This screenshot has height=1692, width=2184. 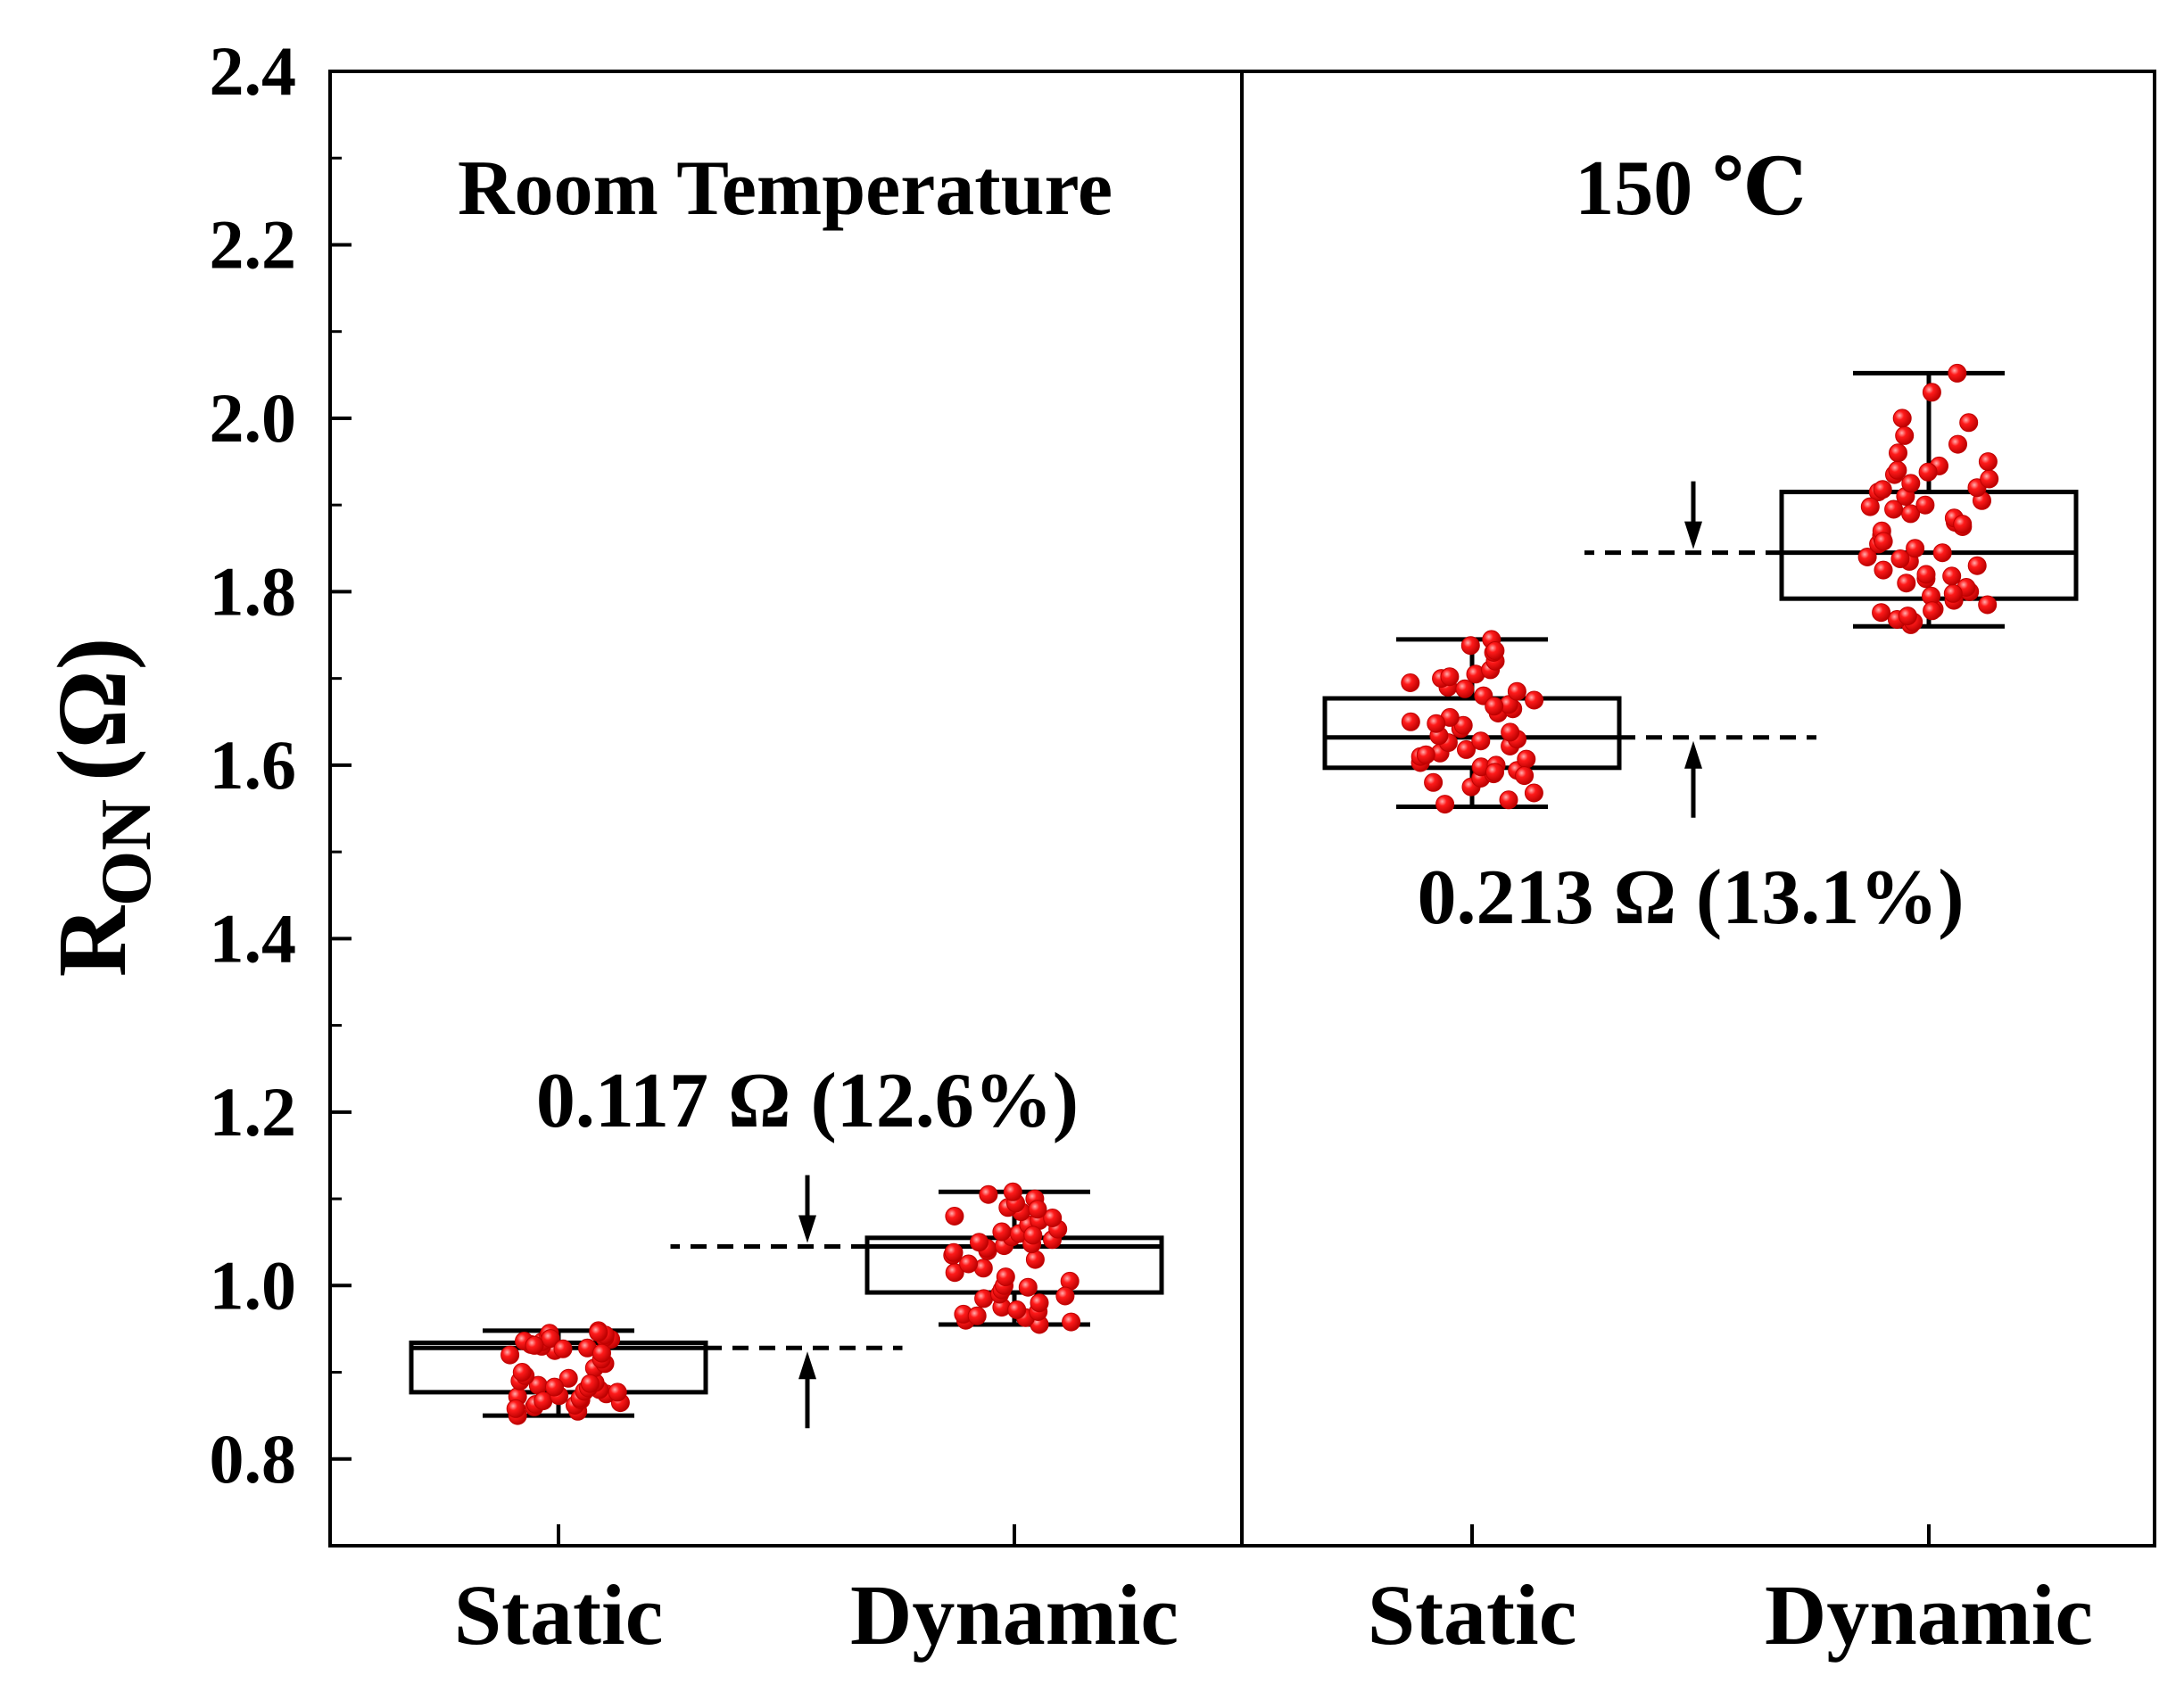 What do you see at coordinates (786, 188) in the screenshot?
I see `panel-title: Room Temperature` at bounding box center [786, 188].